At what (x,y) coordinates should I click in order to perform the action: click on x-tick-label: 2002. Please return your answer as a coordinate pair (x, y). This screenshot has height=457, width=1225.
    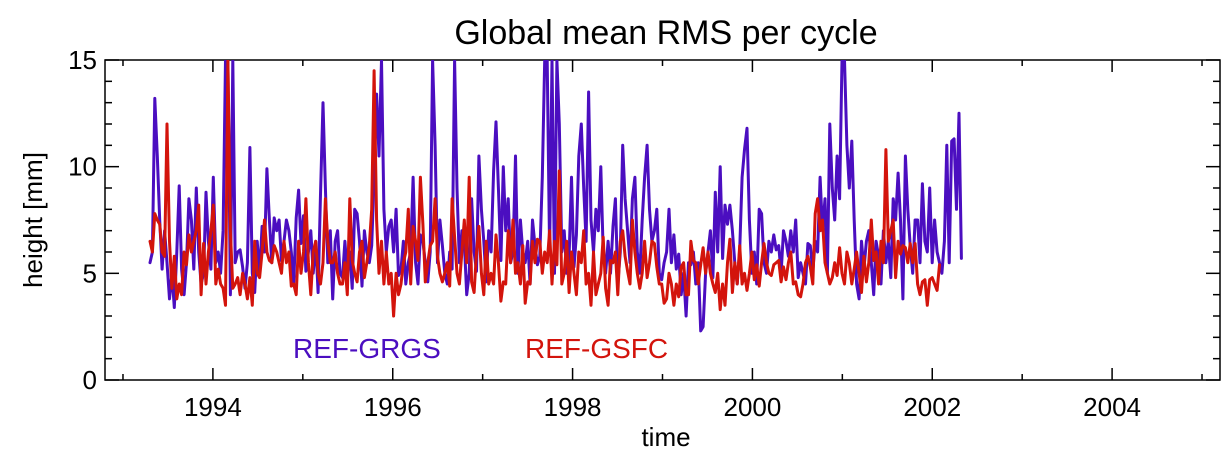
    Looking at the image, I should click on (932, 407).